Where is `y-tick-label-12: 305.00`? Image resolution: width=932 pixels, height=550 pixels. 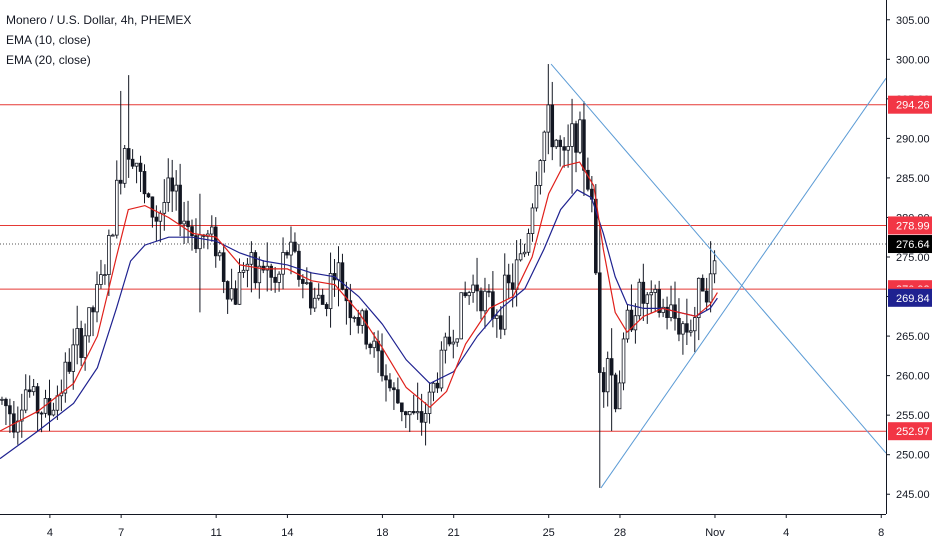 y-tick-label-12: 305.00 is located at coordinates (913, 21).